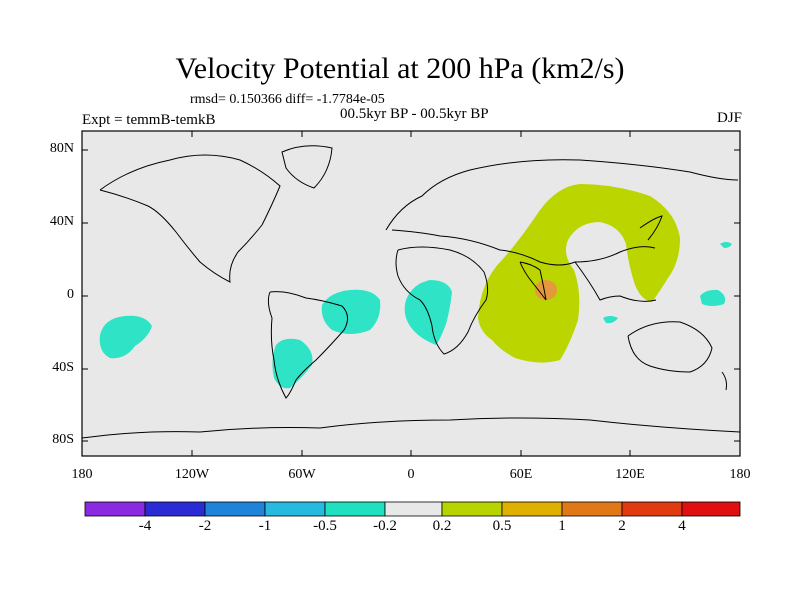 The width and height of the screenshot is (800, 600). Describe the element at coordinates (61, 148) in the screenshot. I see `y-label-80n: 80N` at that location.